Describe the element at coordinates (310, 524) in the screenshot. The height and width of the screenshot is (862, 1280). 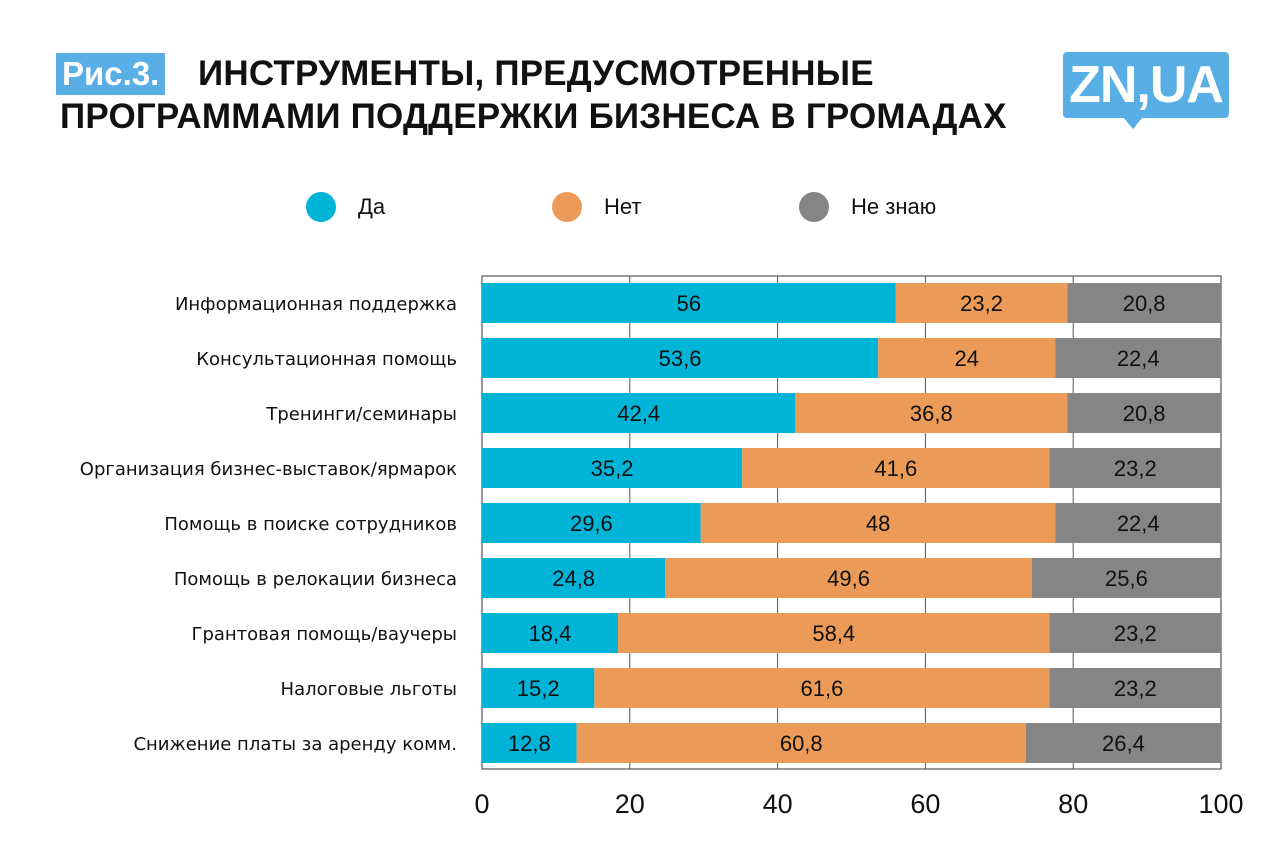
I see `category-label: Помощь в поиске сотрудников` at that location.